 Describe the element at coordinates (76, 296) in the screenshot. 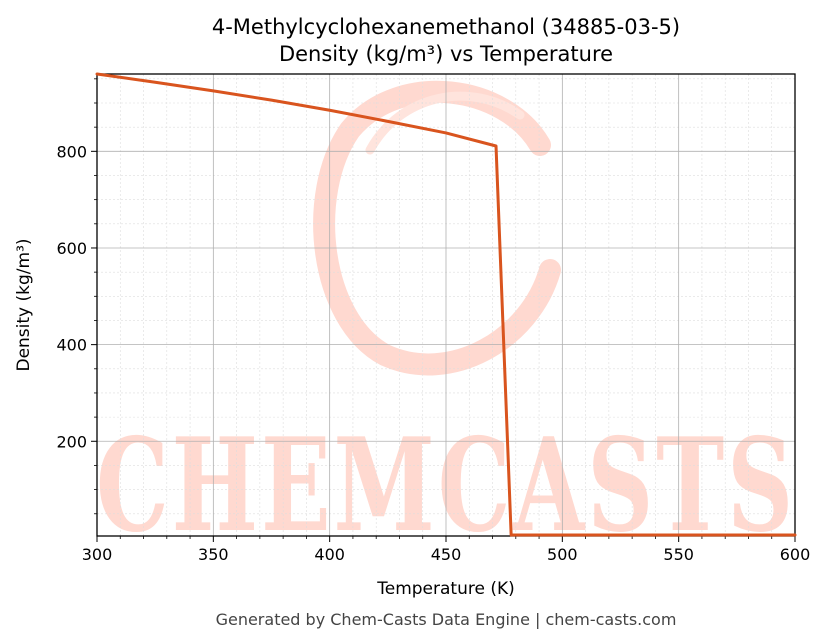

I see `y-axis-ticks: 200 400 600 800` at that location.